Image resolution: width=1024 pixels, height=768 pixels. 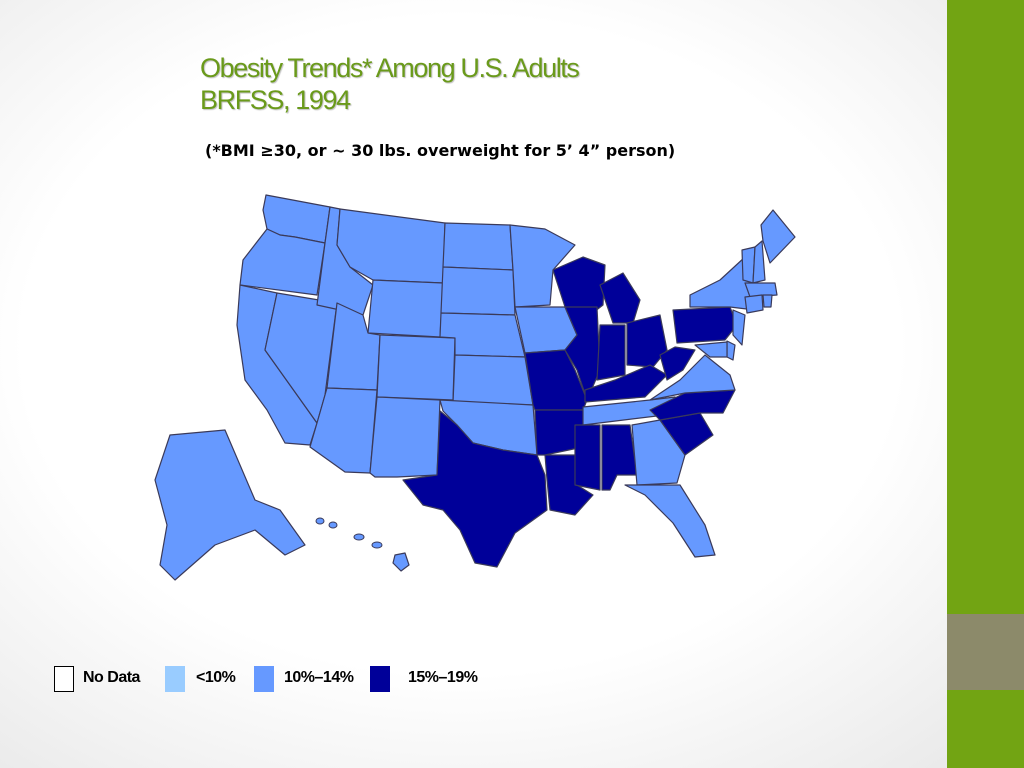 I want to click on legend-swatch-no-data, so click(x=64, y=679).